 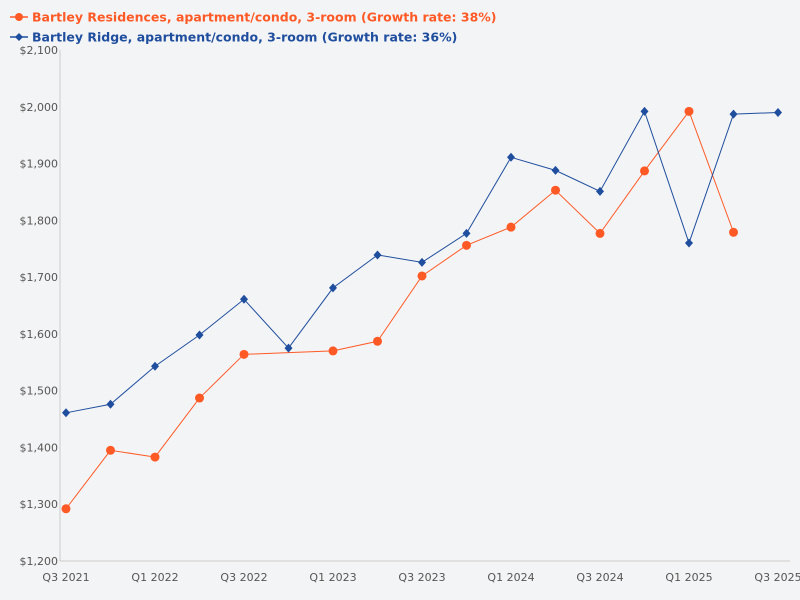 What do you see at coordinates (243, 577) in the screenshot?
I see `x-tick-label: Q3 2022` at bounding box center [243, 577].